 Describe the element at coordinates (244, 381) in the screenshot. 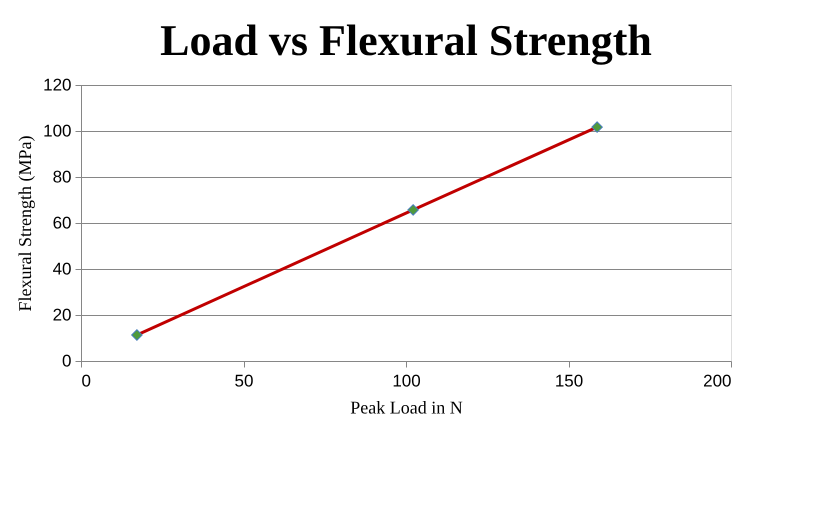

I see `x-tick-label: 50` at that location.